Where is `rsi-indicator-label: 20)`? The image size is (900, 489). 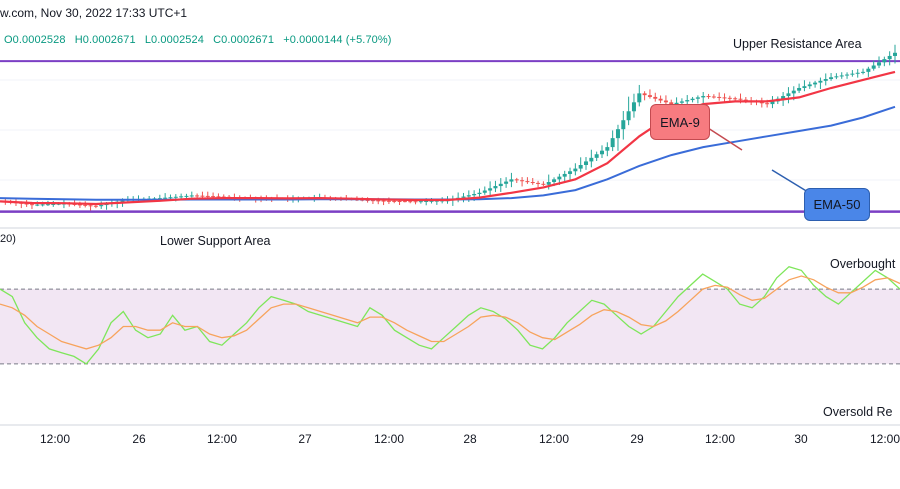
rsi-indicator-label: 20) is located at coordinates (8, 239).